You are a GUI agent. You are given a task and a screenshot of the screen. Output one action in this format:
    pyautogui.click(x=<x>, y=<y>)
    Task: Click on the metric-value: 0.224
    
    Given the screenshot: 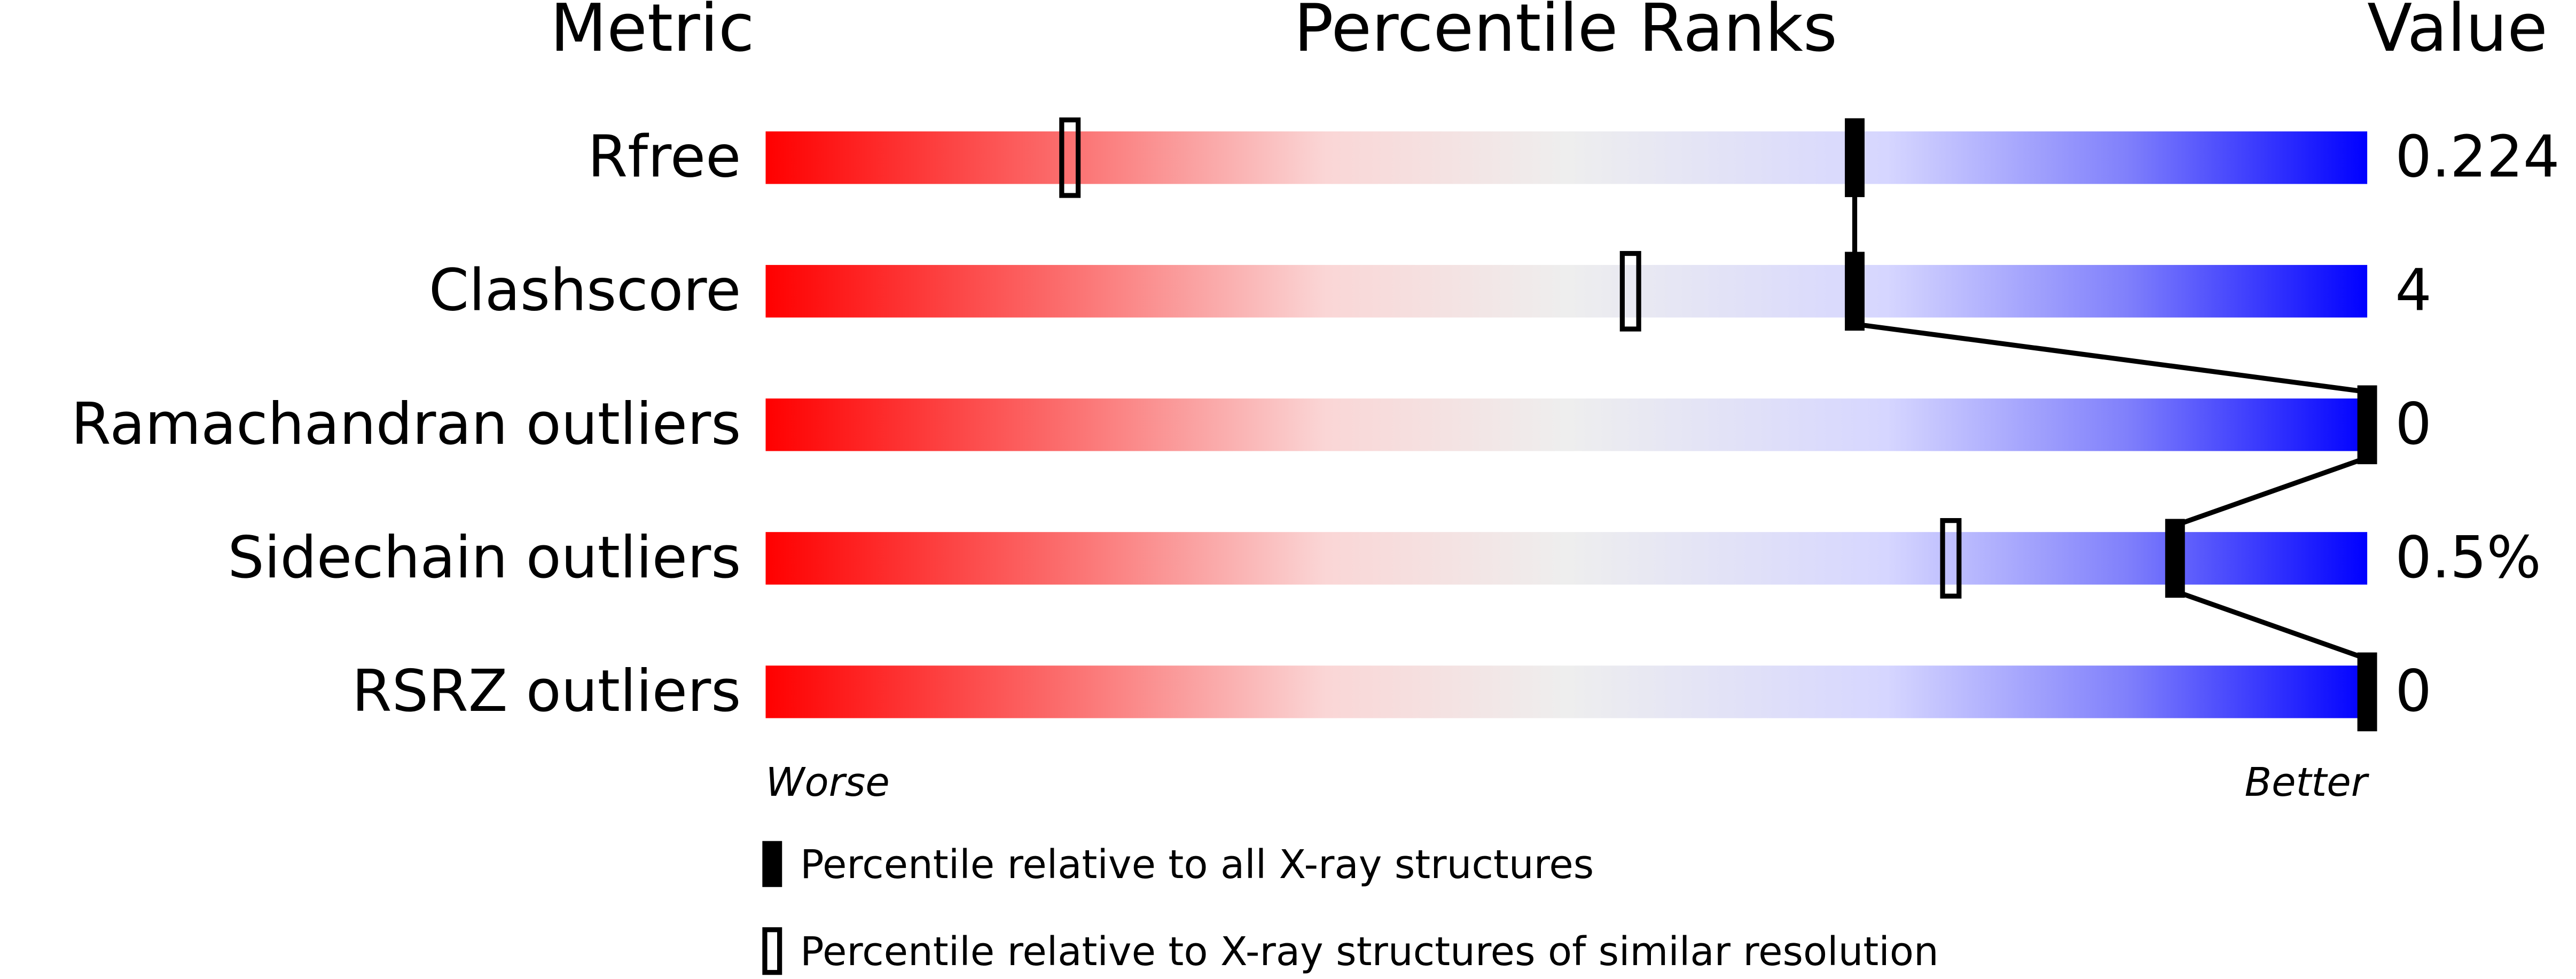 What is the action you would take?
    pyautogui.click(x=2477, y=157)
    